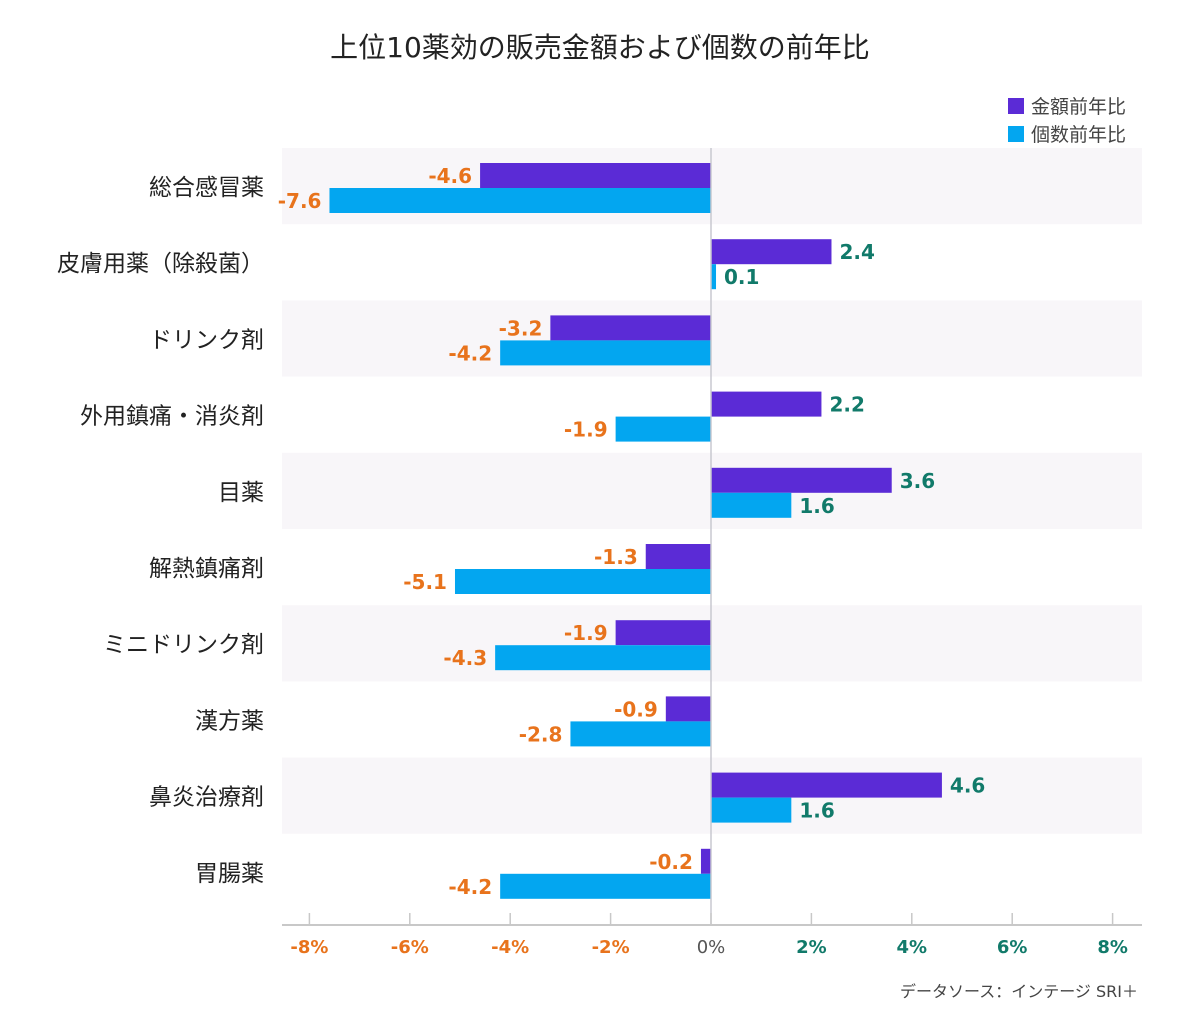  I want to click on data-label: 3.6, so click(917, 481).